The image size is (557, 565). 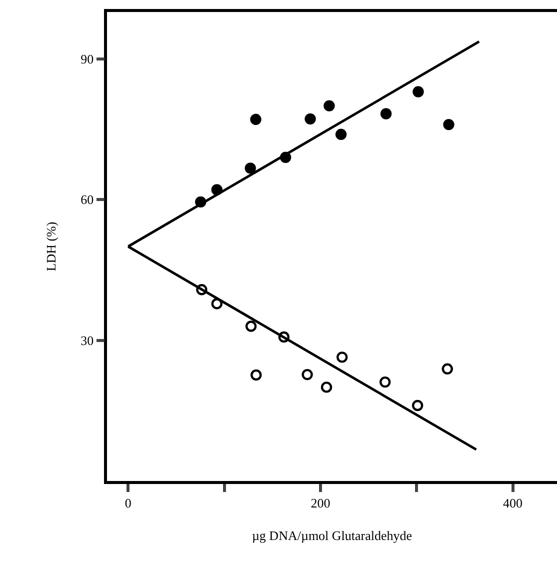 What do you see at coordinates (87, 340) in the screenshot?
I see `y-tick-label: 30` at bounding box center [87, 340].